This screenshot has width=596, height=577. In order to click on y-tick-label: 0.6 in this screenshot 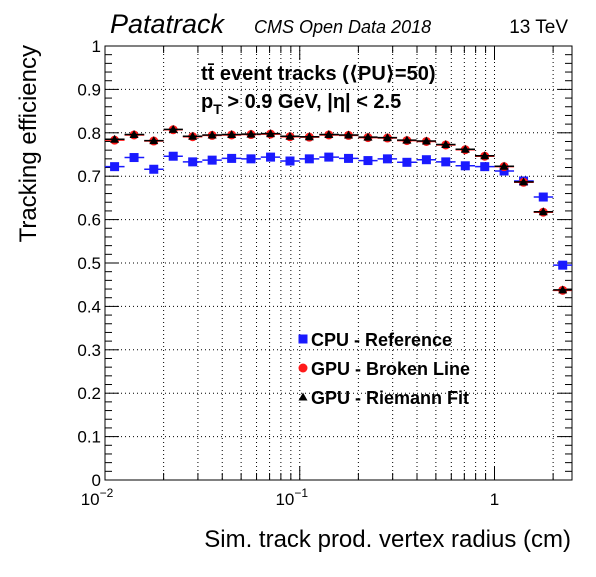, I will do `click(89, 220)`.